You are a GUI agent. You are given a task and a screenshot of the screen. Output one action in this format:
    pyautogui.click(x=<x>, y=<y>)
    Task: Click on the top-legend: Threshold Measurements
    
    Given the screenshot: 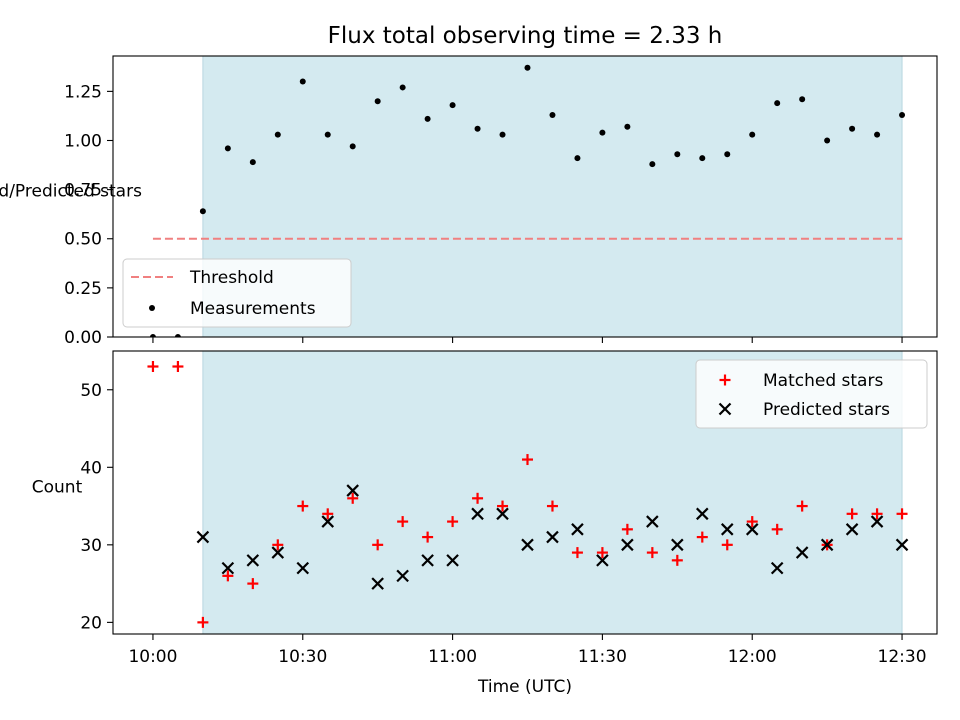 What is the action you would take?
    pyautogui.click(x=237, y=293)
    